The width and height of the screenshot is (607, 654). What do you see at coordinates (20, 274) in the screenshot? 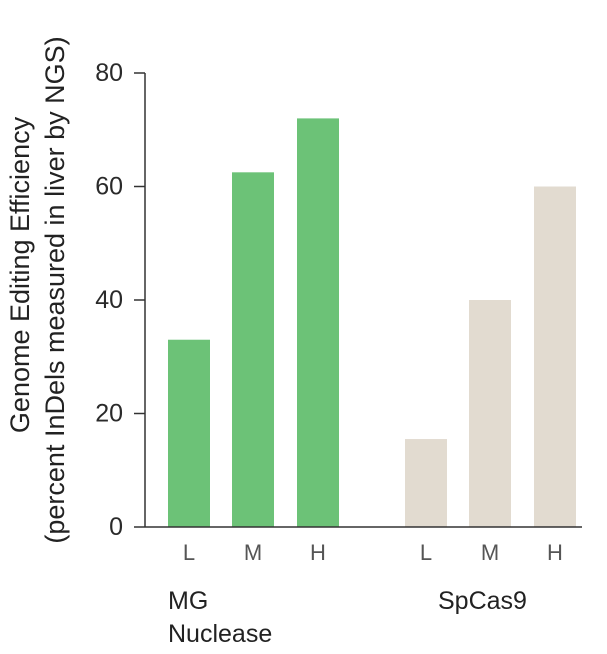
I see `y-axis-label-line1: Genome Editing Efficiency` at bounding box center [20, 274].